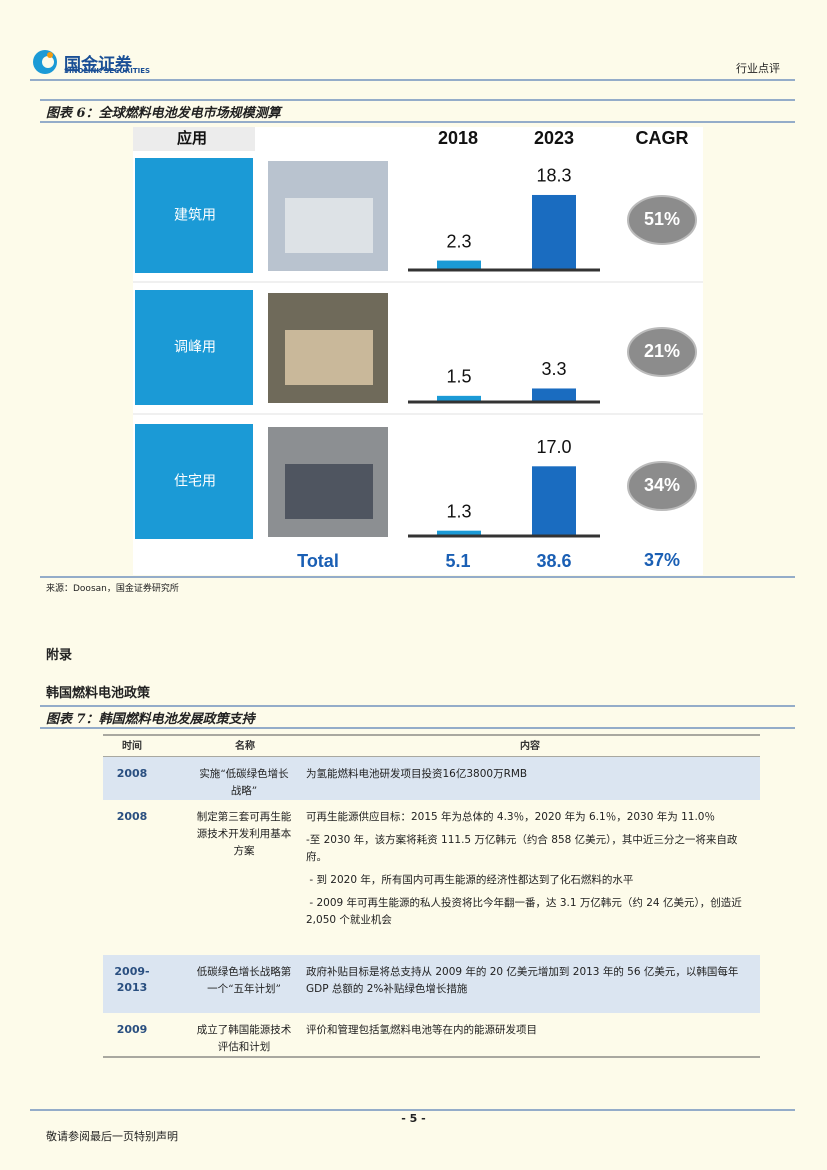 This screenshot has height=1170, width=827. I want to click on header-cell, so click(194, 139).